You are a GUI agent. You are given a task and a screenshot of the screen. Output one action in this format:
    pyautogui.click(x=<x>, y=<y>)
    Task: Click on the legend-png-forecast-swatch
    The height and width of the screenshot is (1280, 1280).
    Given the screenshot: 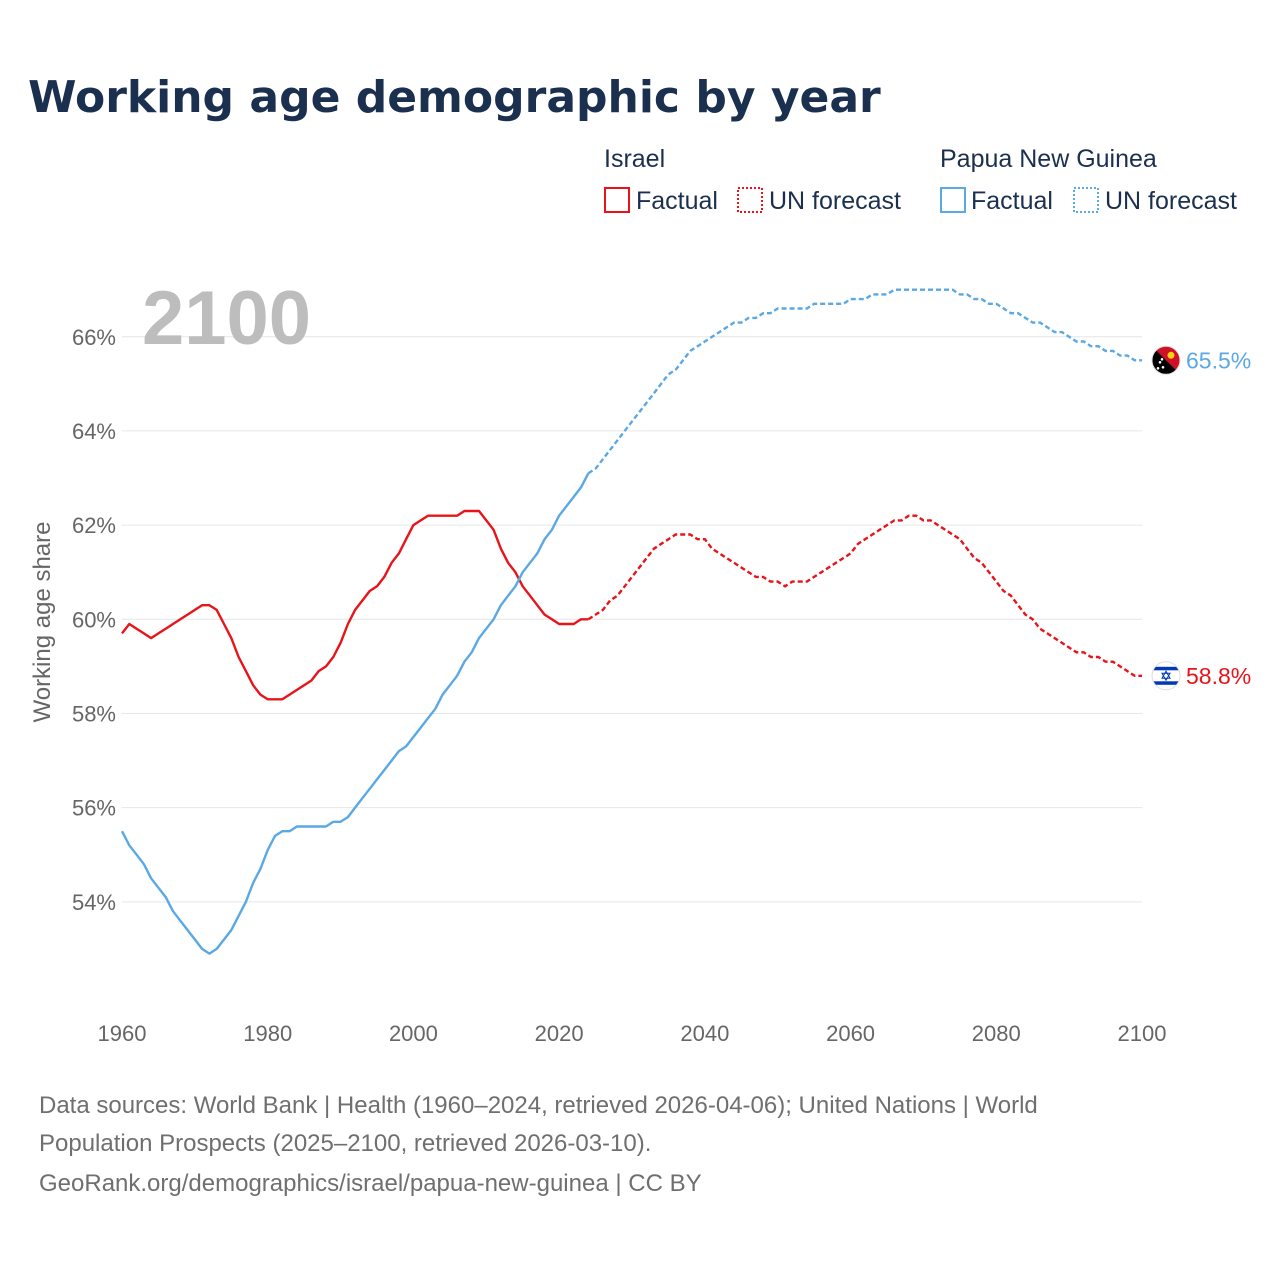 What is the action you would take?
    pyautogui.click(x=1086, y=200)
    